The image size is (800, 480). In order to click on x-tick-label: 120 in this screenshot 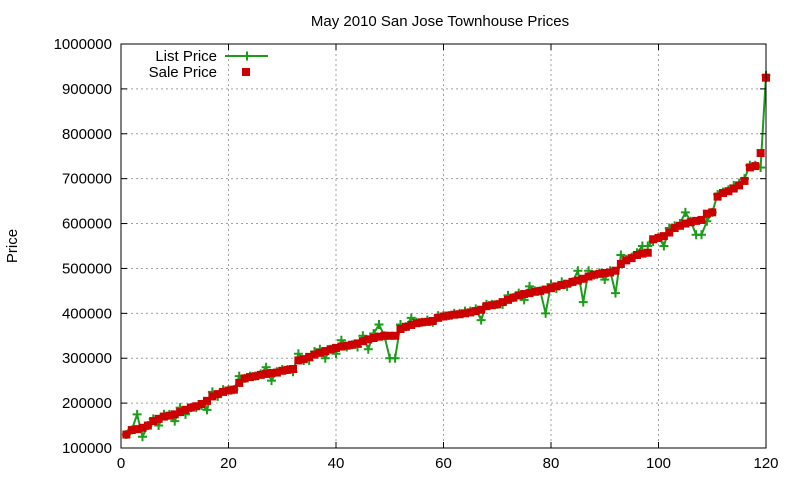, I will do `click(765, 463)`.